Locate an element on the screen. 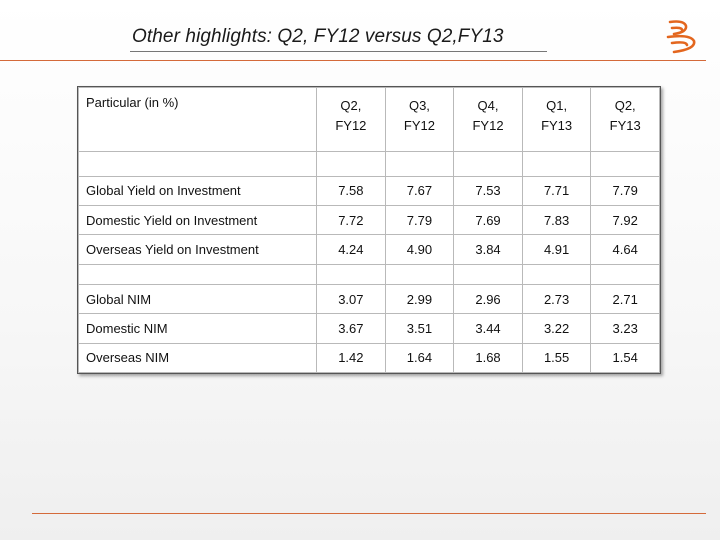  row-value: 2.71 is located at coordinates (625, 299).